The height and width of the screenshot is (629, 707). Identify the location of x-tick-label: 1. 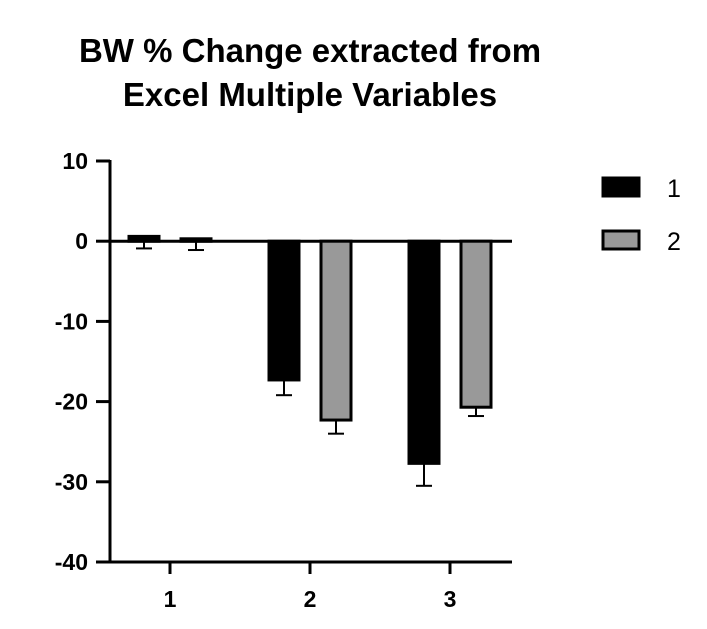
(170, 599).